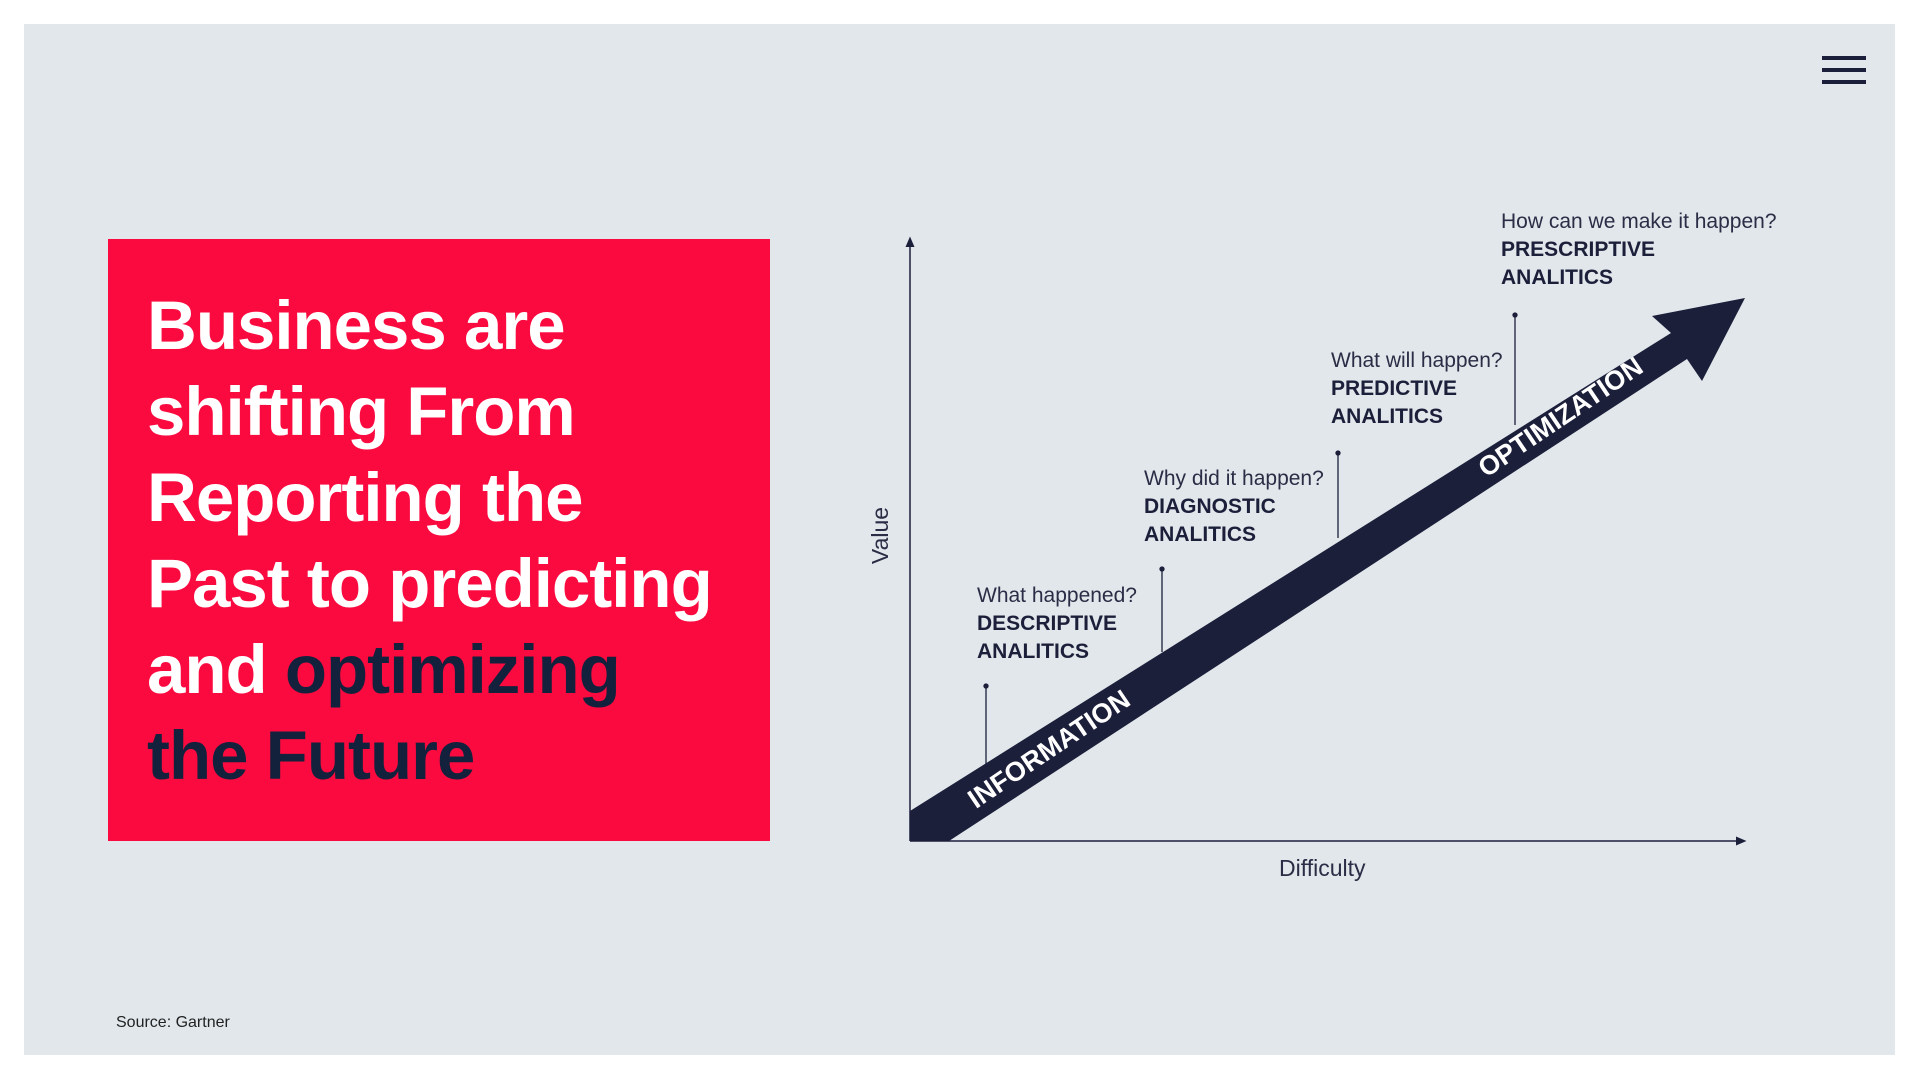 This screenshot has width=1920, height=1080. I want to click on stage-question: What will happen?, so click(1417, 360).